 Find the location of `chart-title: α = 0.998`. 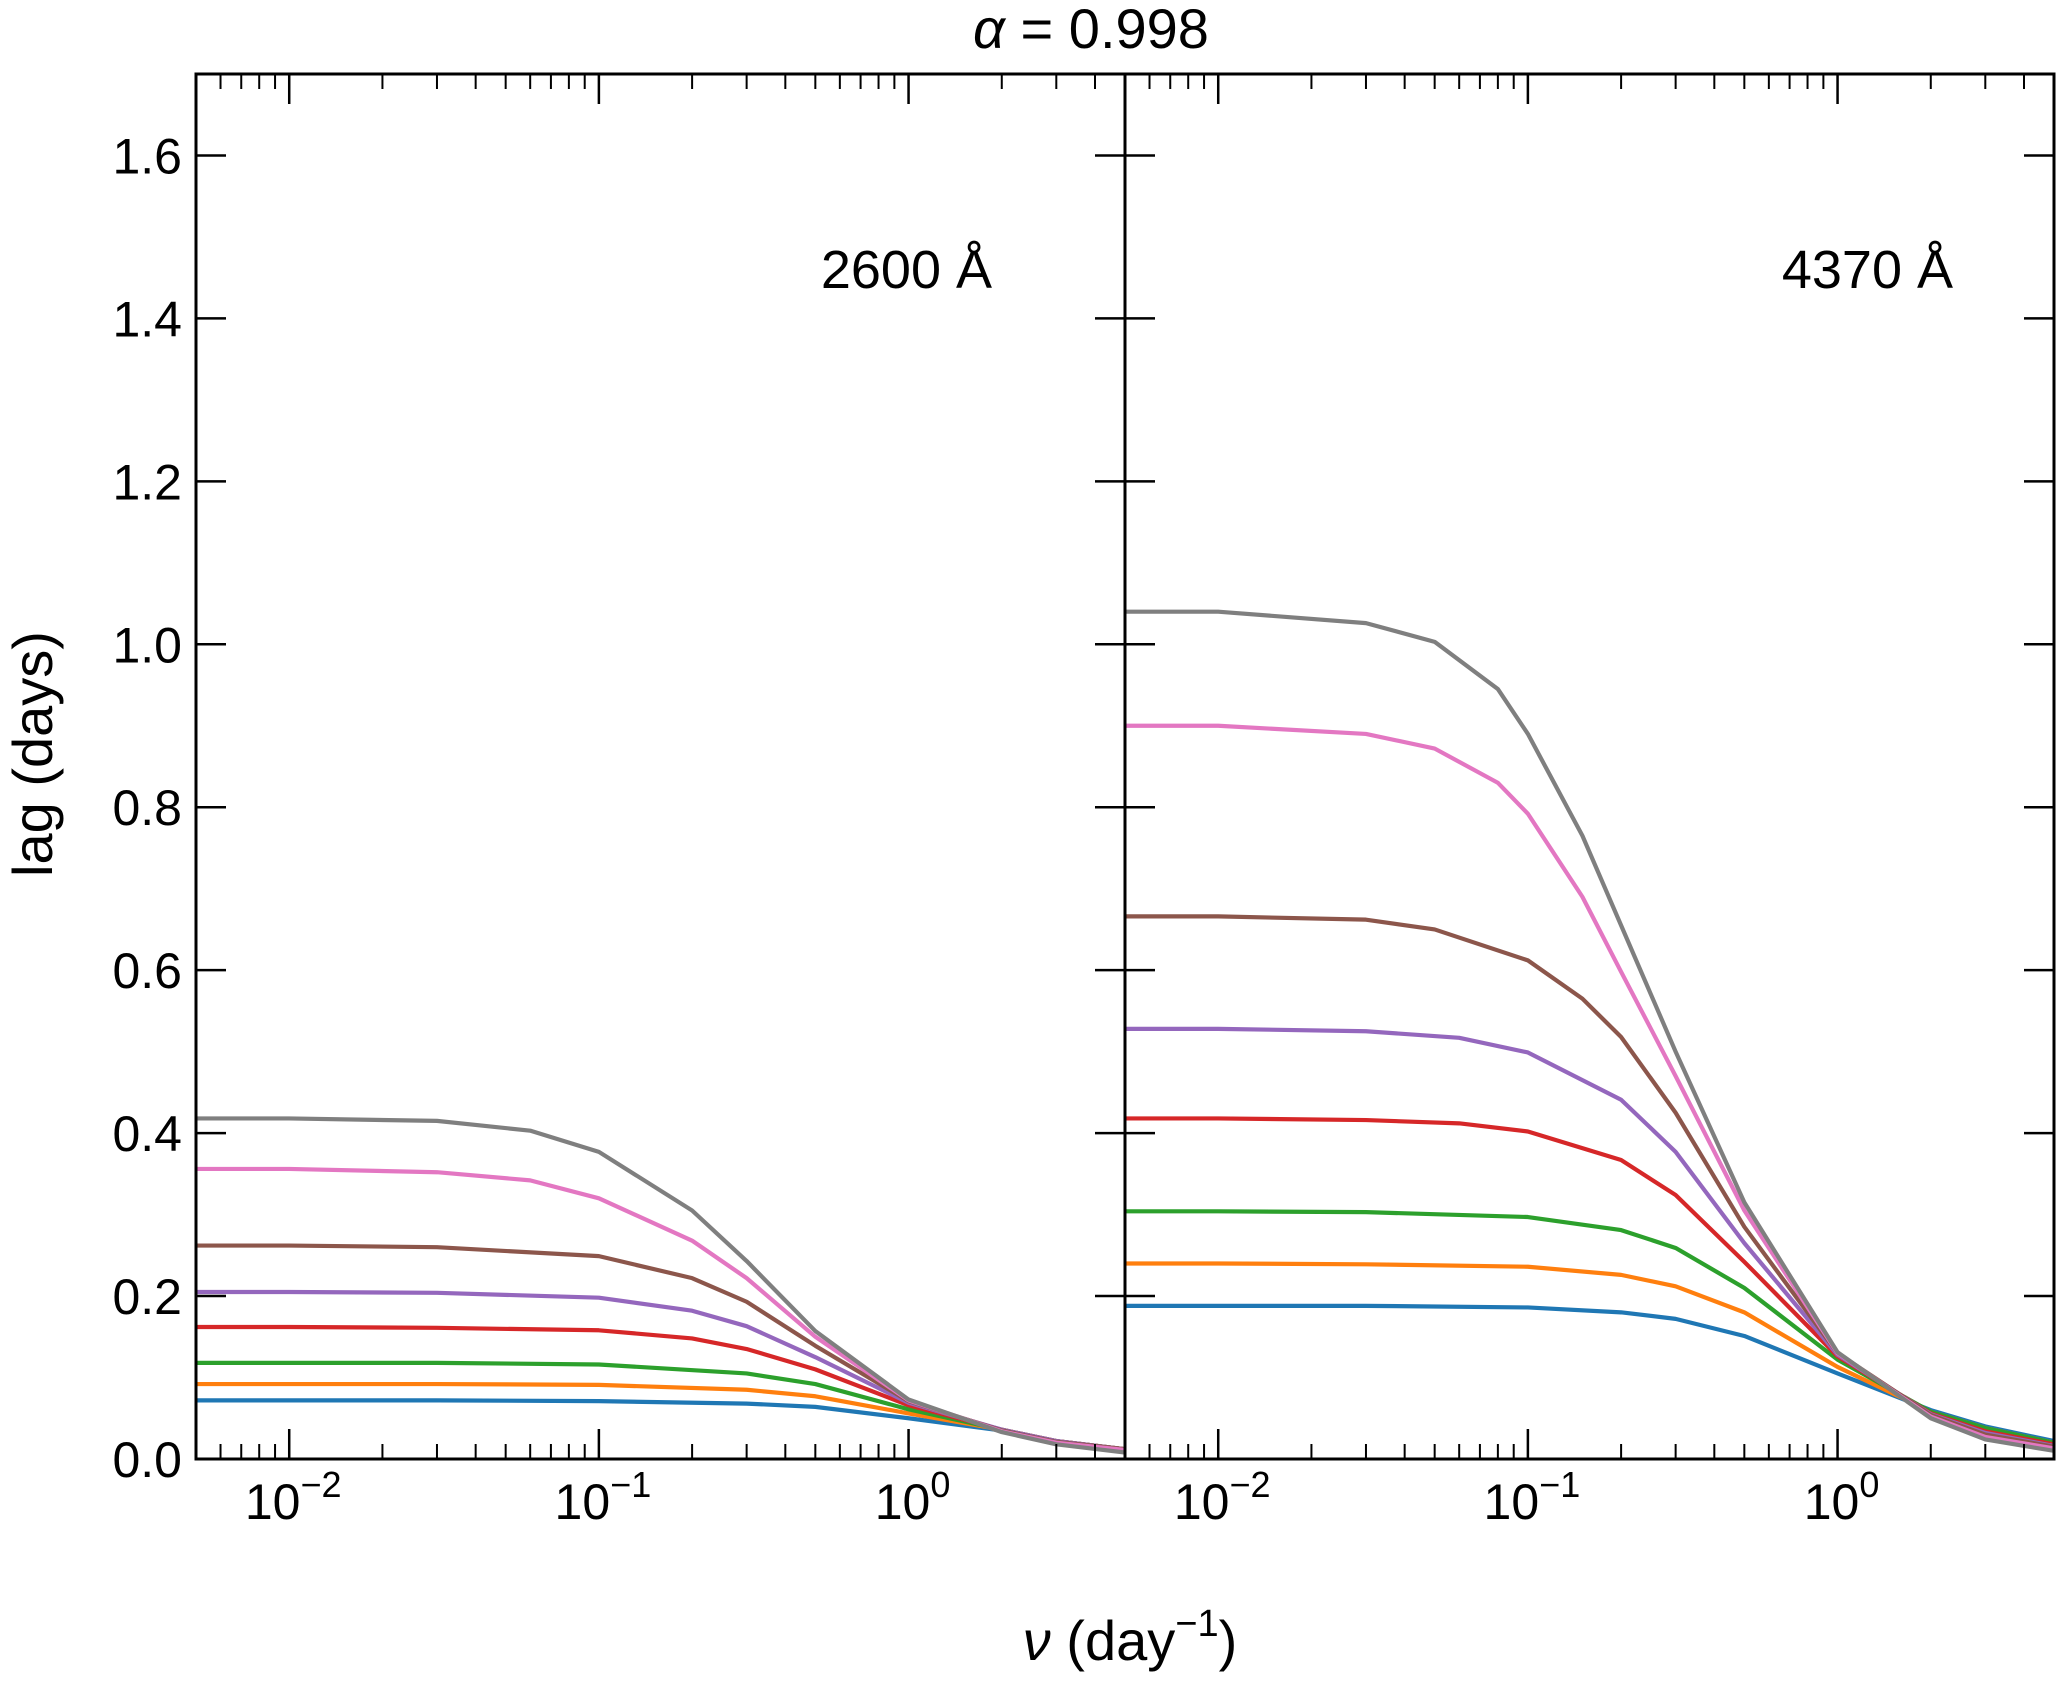

chart-title: α = 0.998 is located at coordinates (1091, 30).